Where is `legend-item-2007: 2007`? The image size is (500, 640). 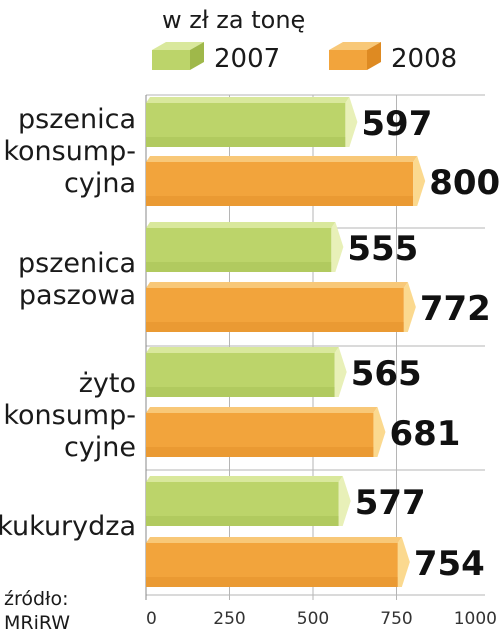
legend-item-2007: 2007 is located at coordinates (216, 58).